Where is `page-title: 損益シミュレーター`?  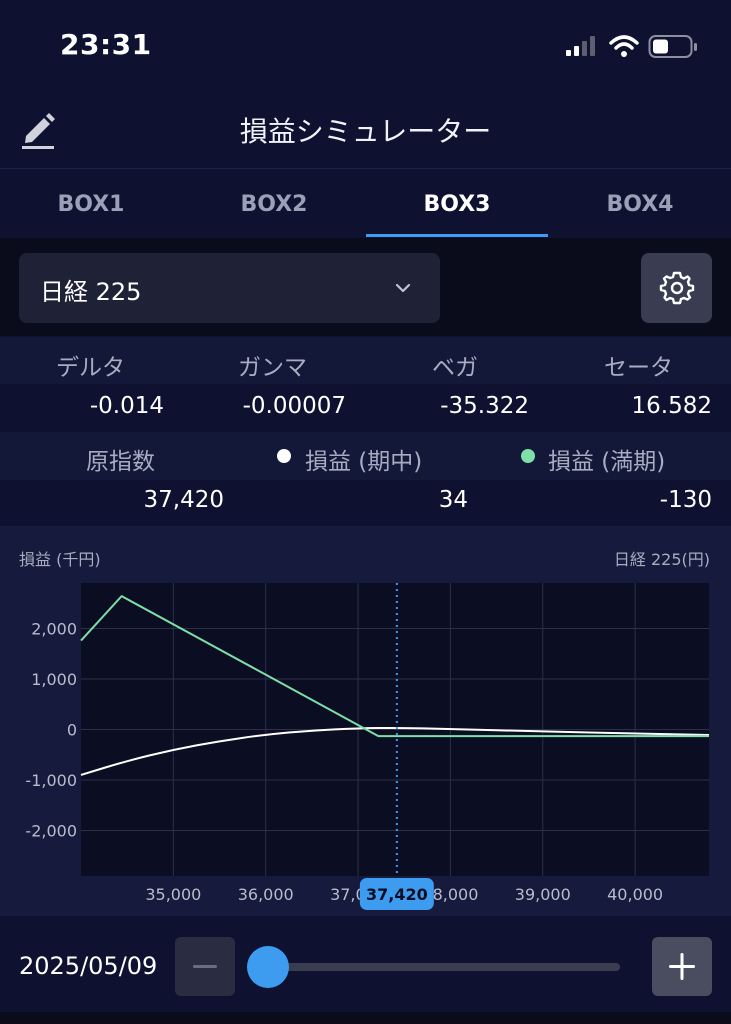 page-title: 損益シミュレーター is located at coordinates (365, 131).